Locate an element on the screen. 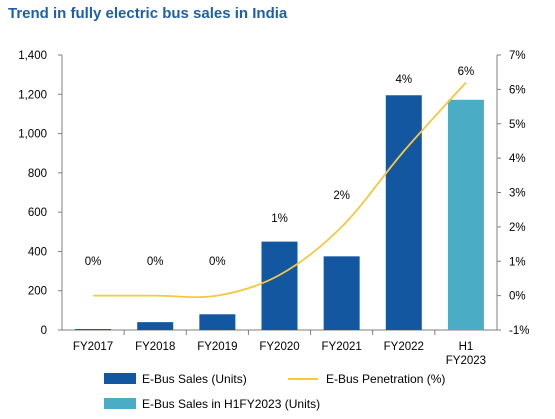 This screenshot has width=555, height=419. y-tick-label: 800 is located at coordinates (37, 174).